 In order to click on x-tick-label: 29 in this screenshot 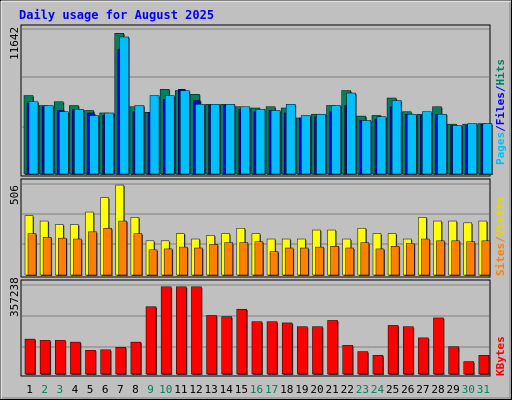, I will do `click(453, 389)`.